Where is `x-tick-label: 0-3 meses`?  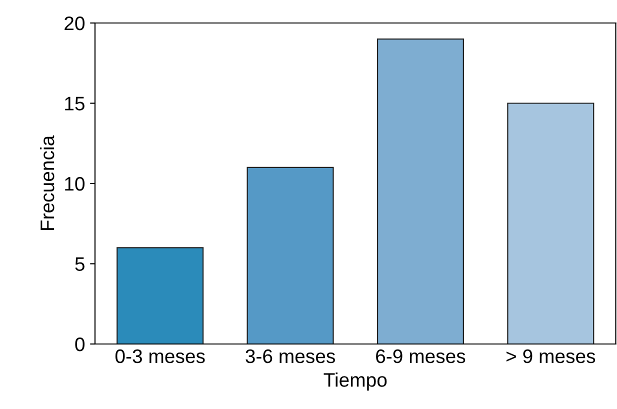 x-tick-label: 0-3 meses is located at coordinates (160, 356).